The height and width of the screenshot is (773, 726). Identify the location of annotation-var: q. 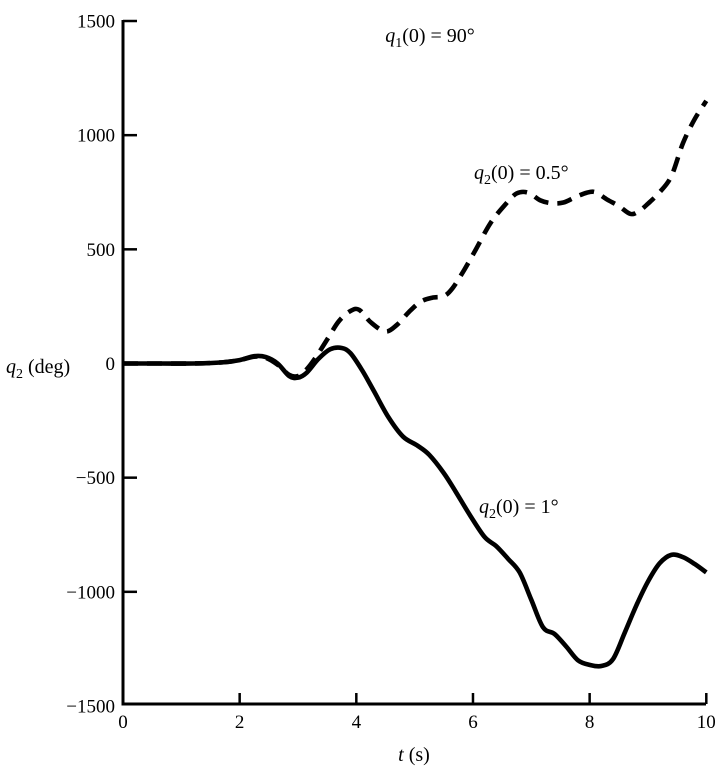
(390, 36).